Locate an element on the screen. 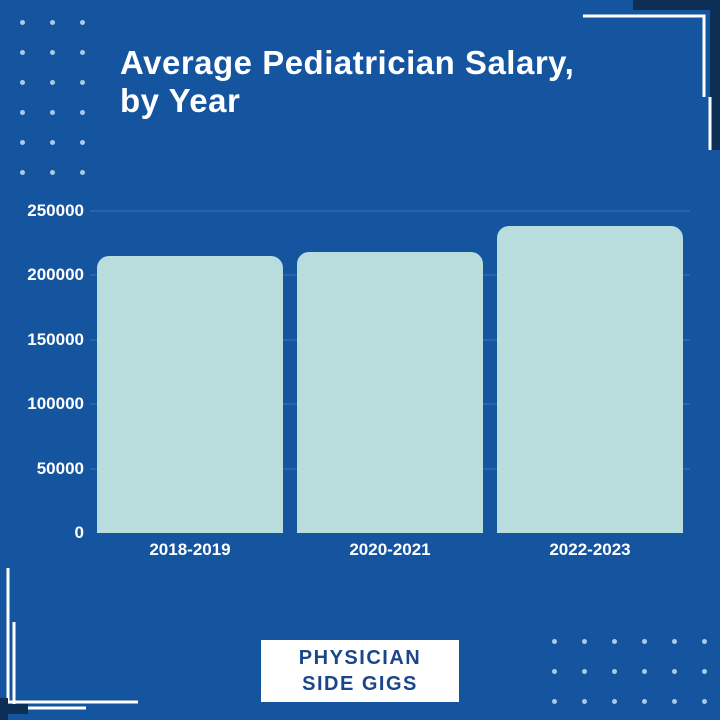 The width and height of the screenshot is (720, 720). physician-side-gigs-badge: PHYSICIAN SIDE GIGS is located at coordinates (360, 671).